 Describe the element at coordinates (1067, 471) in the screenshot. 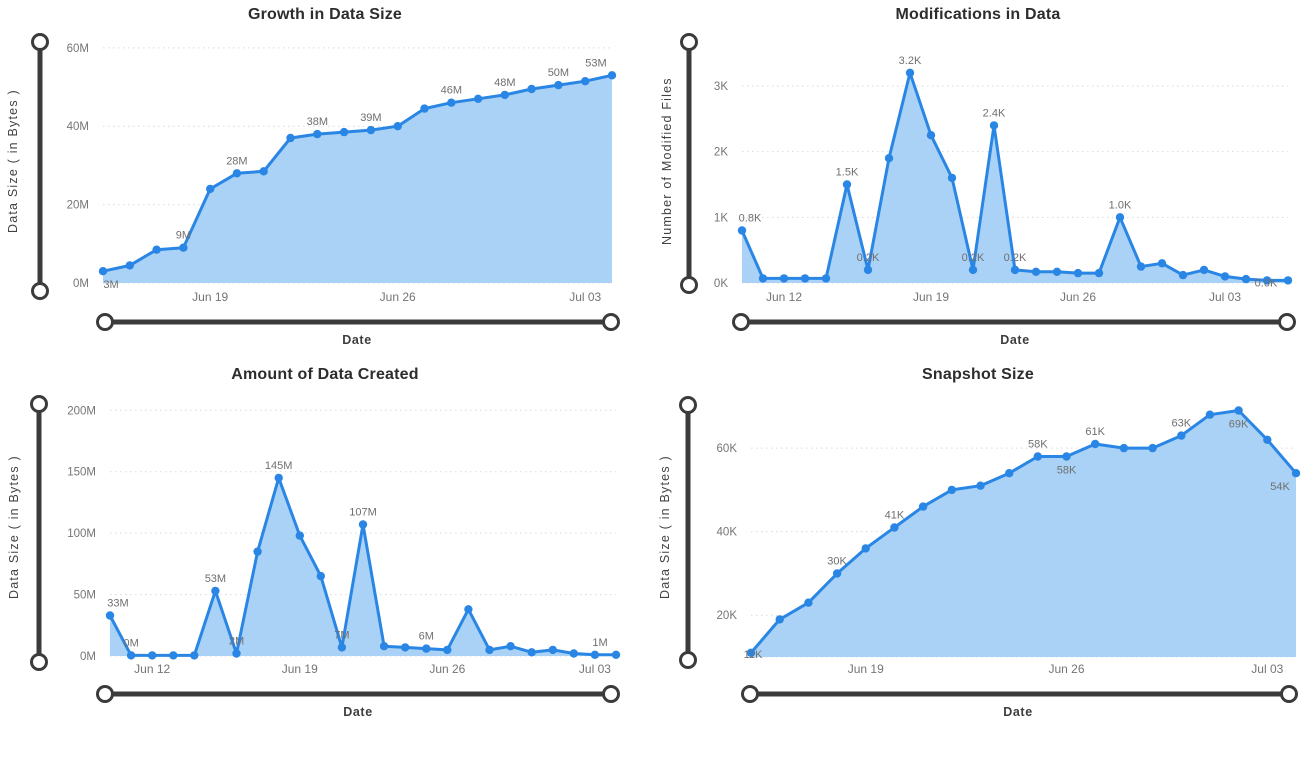

I see `data-point-label: 58K` at that location.